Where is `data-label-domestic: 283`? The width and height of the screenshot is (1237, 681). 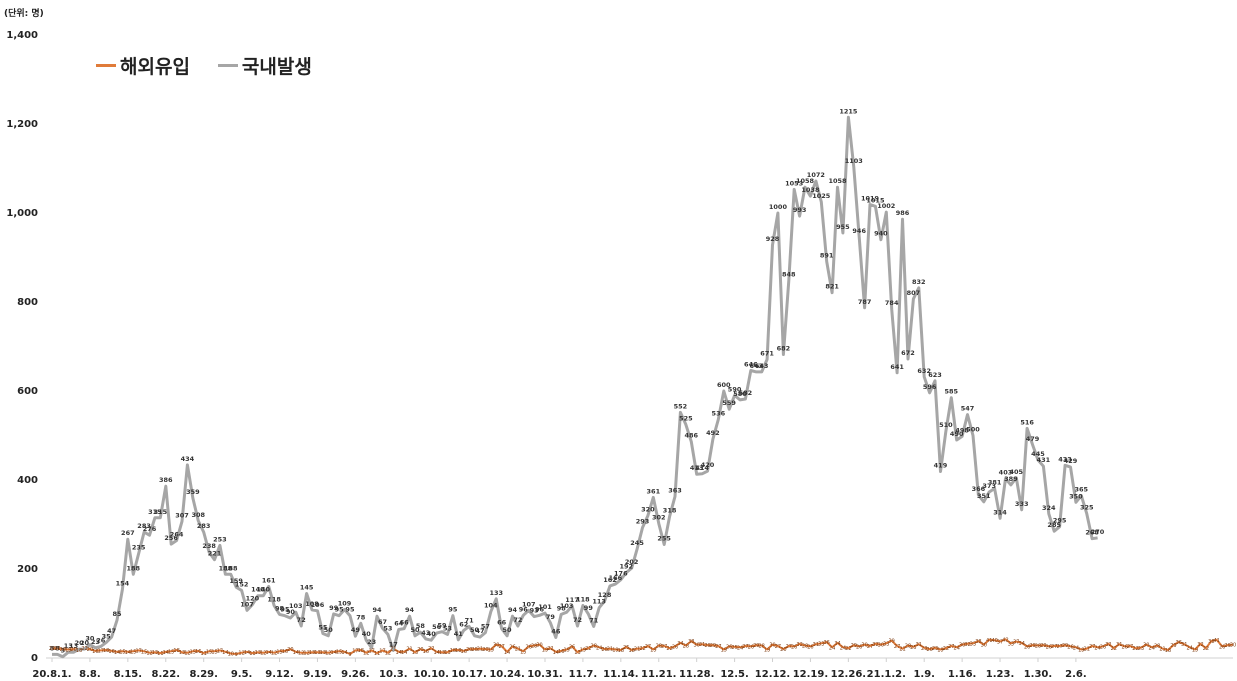
data-label-domestic: 283 is located at coordinates (144, 526).